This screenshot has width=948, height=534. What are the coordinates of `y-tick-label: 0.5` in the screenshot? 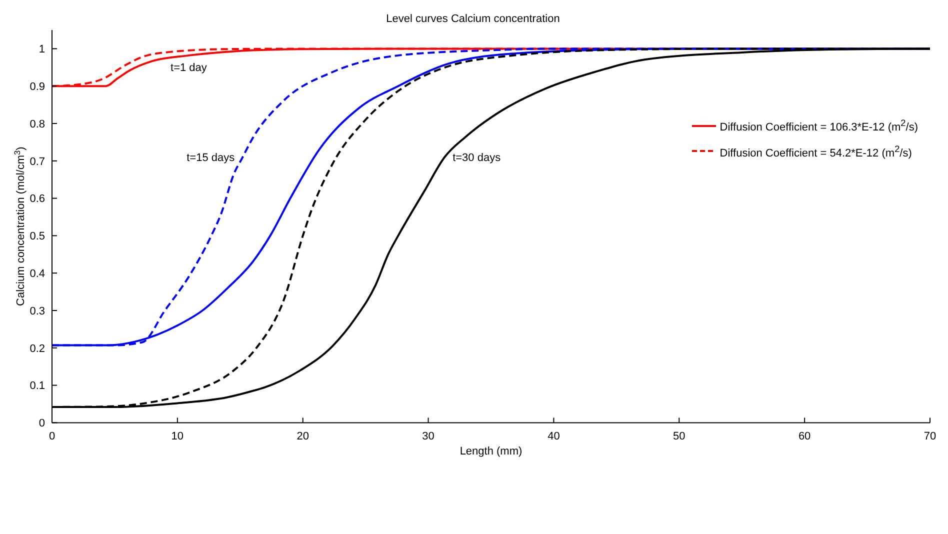 It's located at (37, 236).